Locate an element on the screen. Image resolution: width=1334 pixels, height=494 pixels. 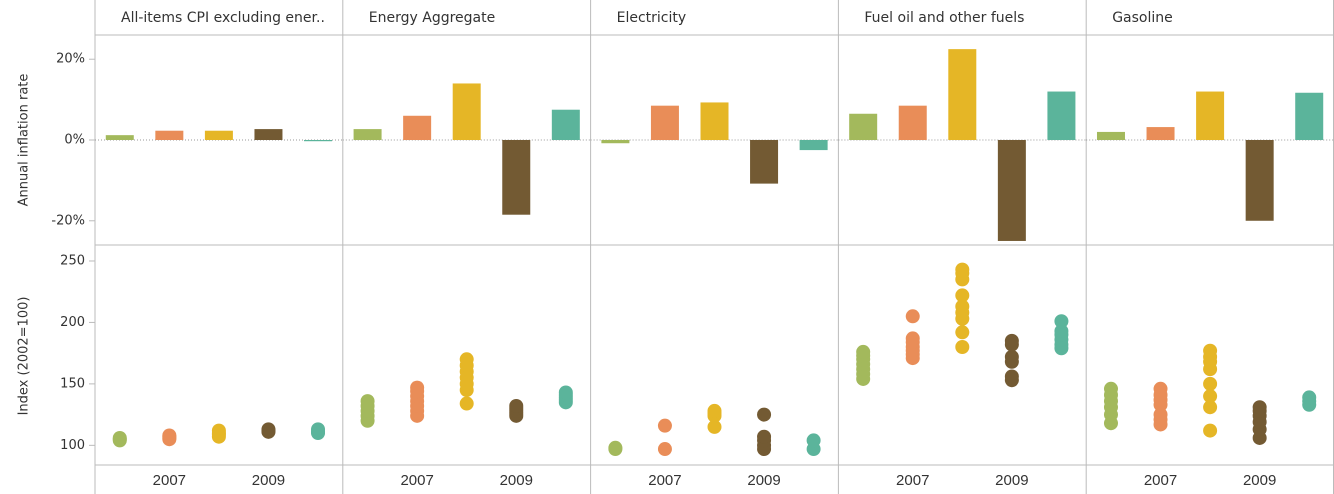
panel-title: Electricity is located at coordinates (652, 18).